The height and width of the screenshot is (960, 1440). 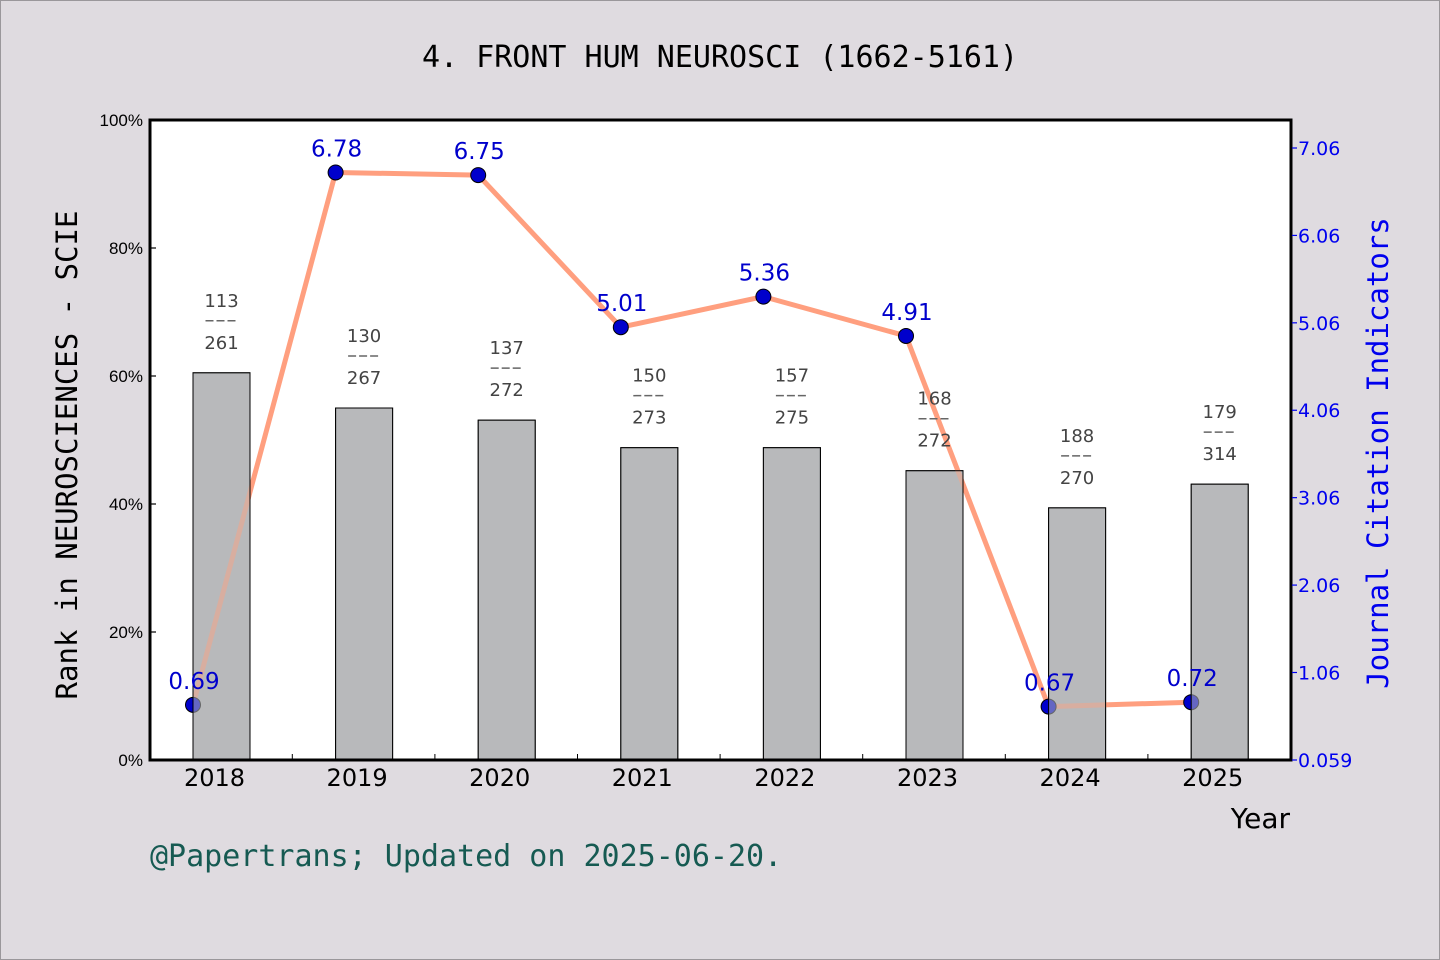 What do you see at coordinates (906, 313) in the screenshot?
I see `jci-value-2023: 4.91` at bounding box center [906, 313].